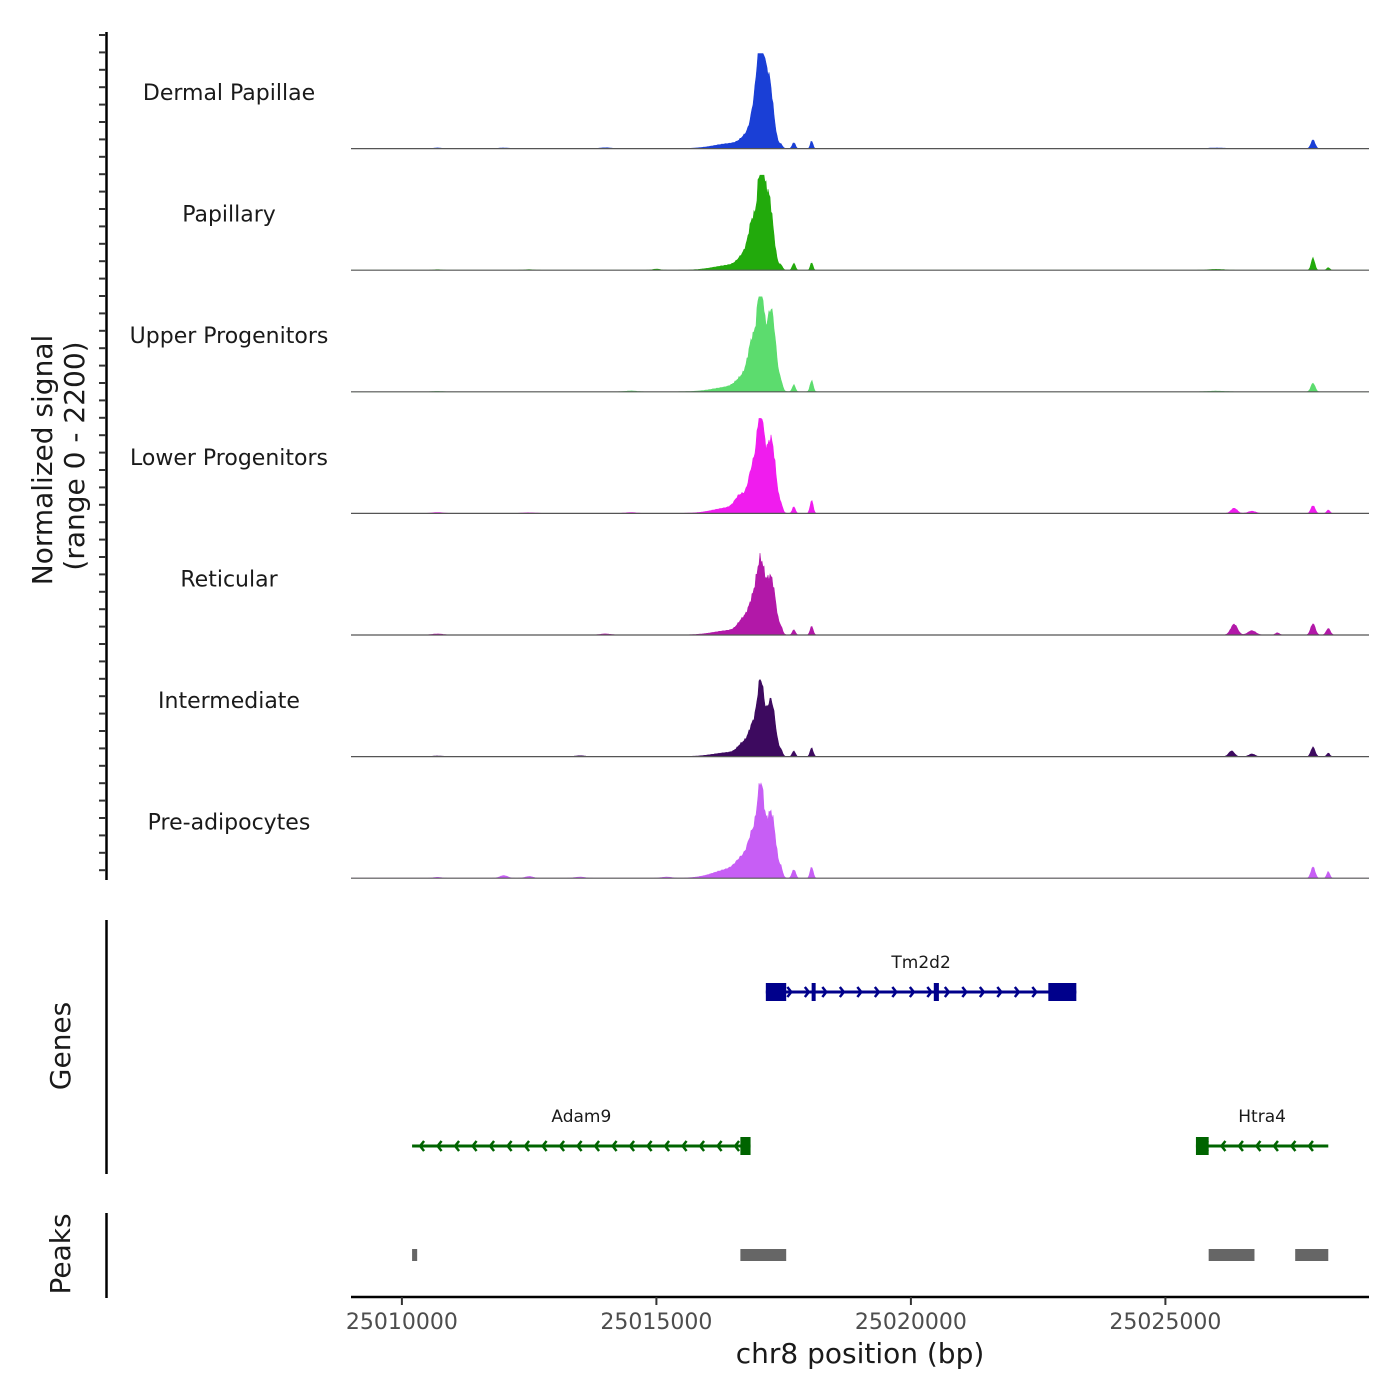 Image resolution: width=1400 pixels, height=1400 pixels. What do you see at coordinates (229, 215) in the screenshot?
I see `track-label: Papillary` at bounding box center [229, 215].